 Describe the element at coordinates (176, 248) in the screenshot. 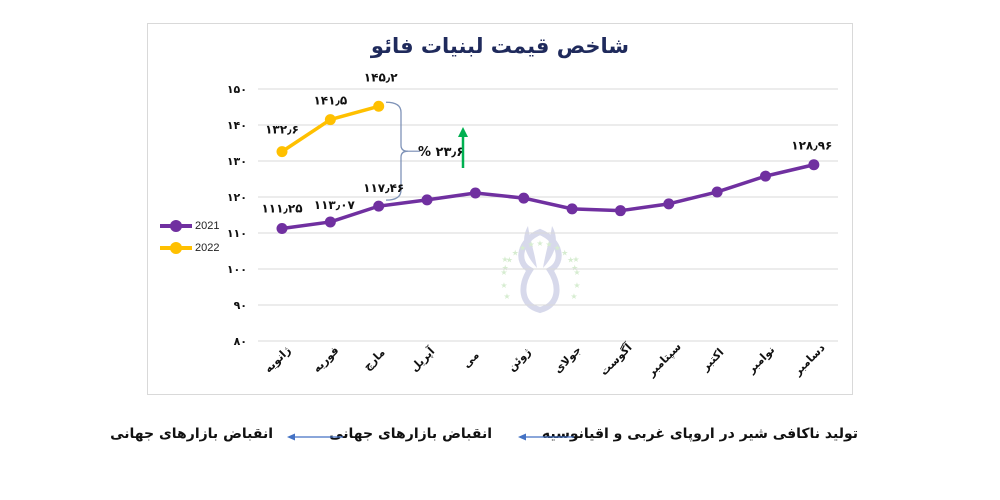

I see `legend-swatch-2022` at that location.